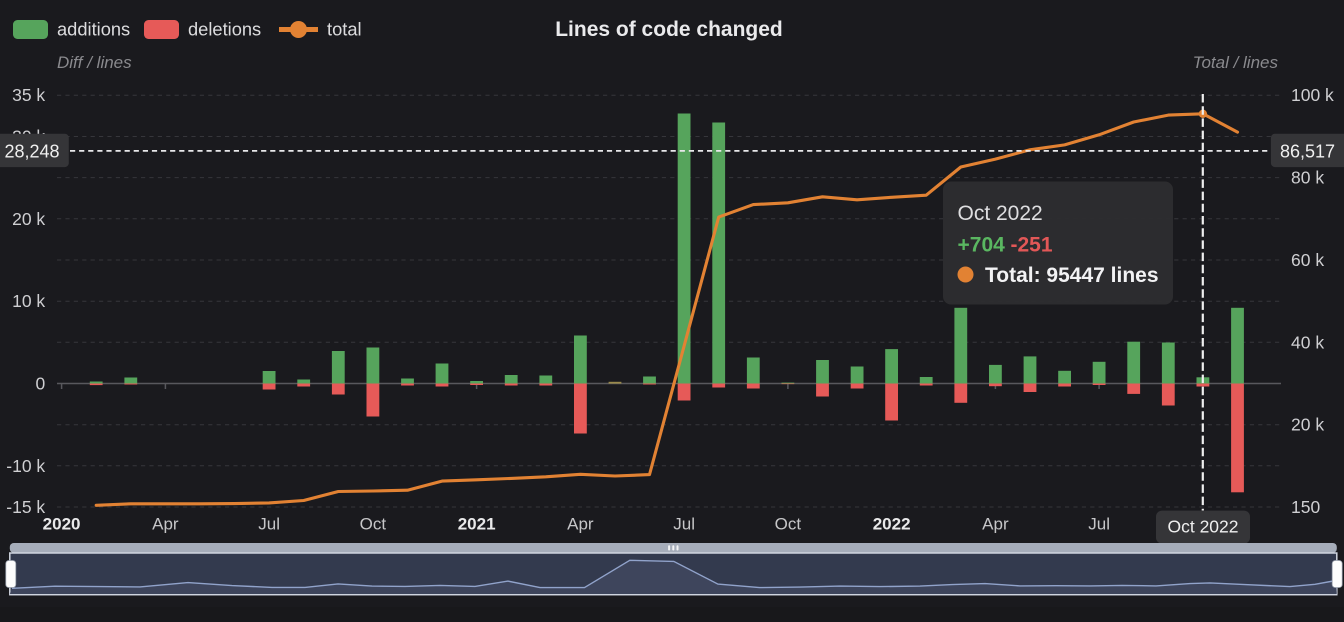 The height and width of the screenshot is (622, 1344). I want to click on svg-text: 60 k, so click(1307, 260).